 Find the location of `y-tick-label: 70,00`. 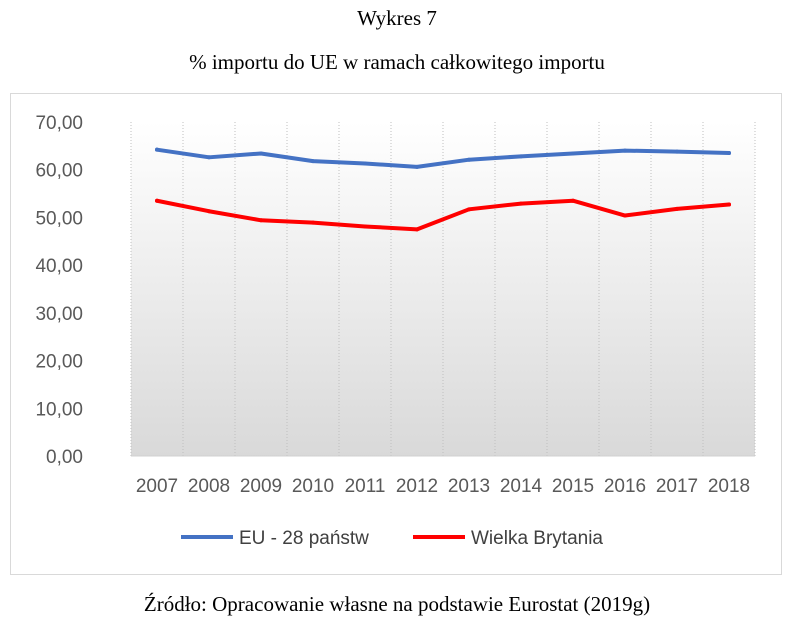

y-tick-label: 70,00 is located at coordinates (59, 123).